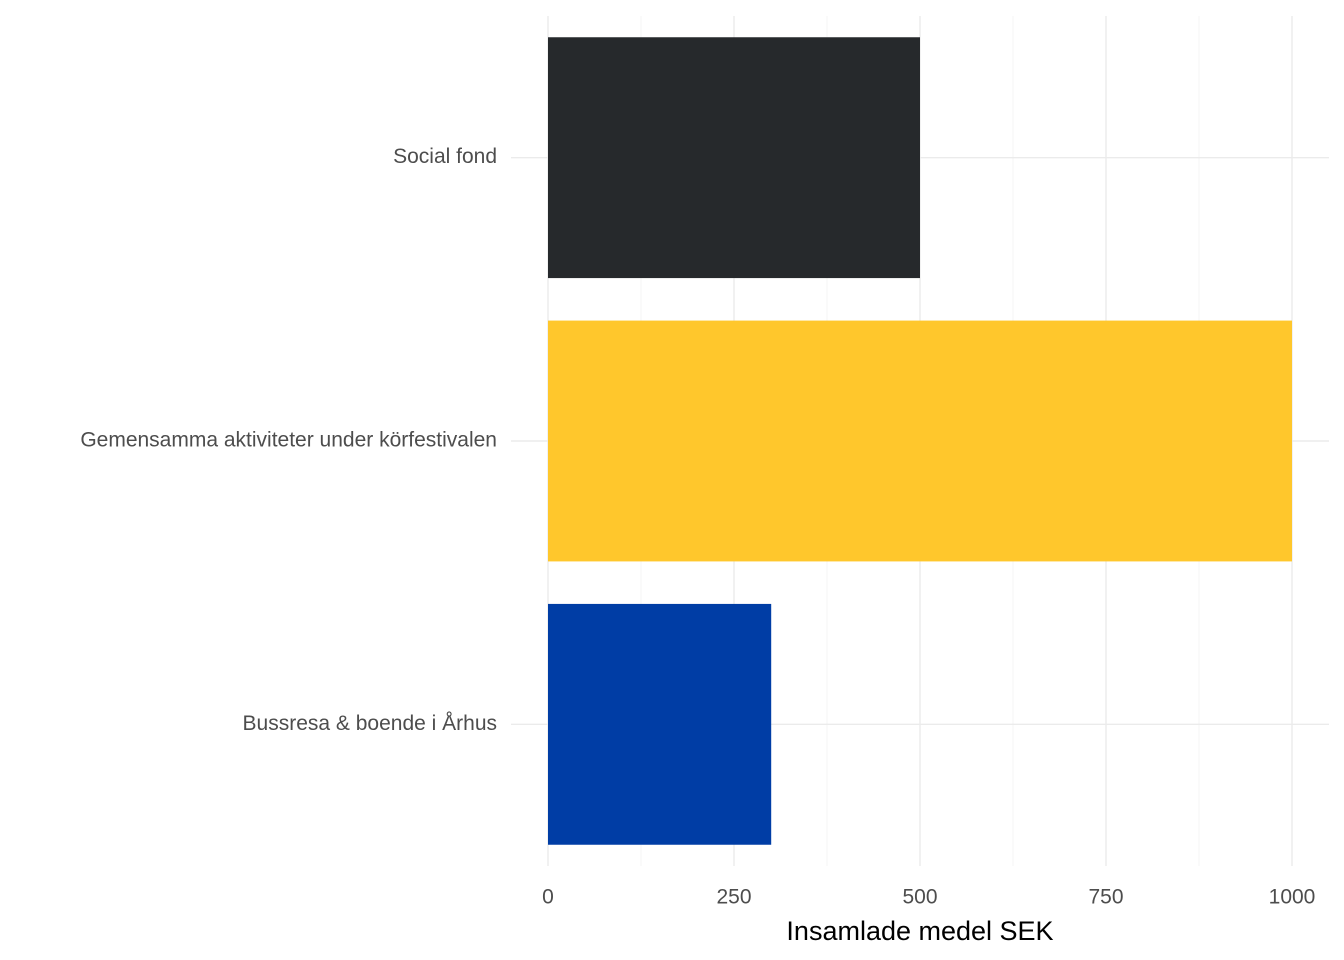  I want to click on x-axis-labels: 0 250 500 750 1000, so click(928, 897).